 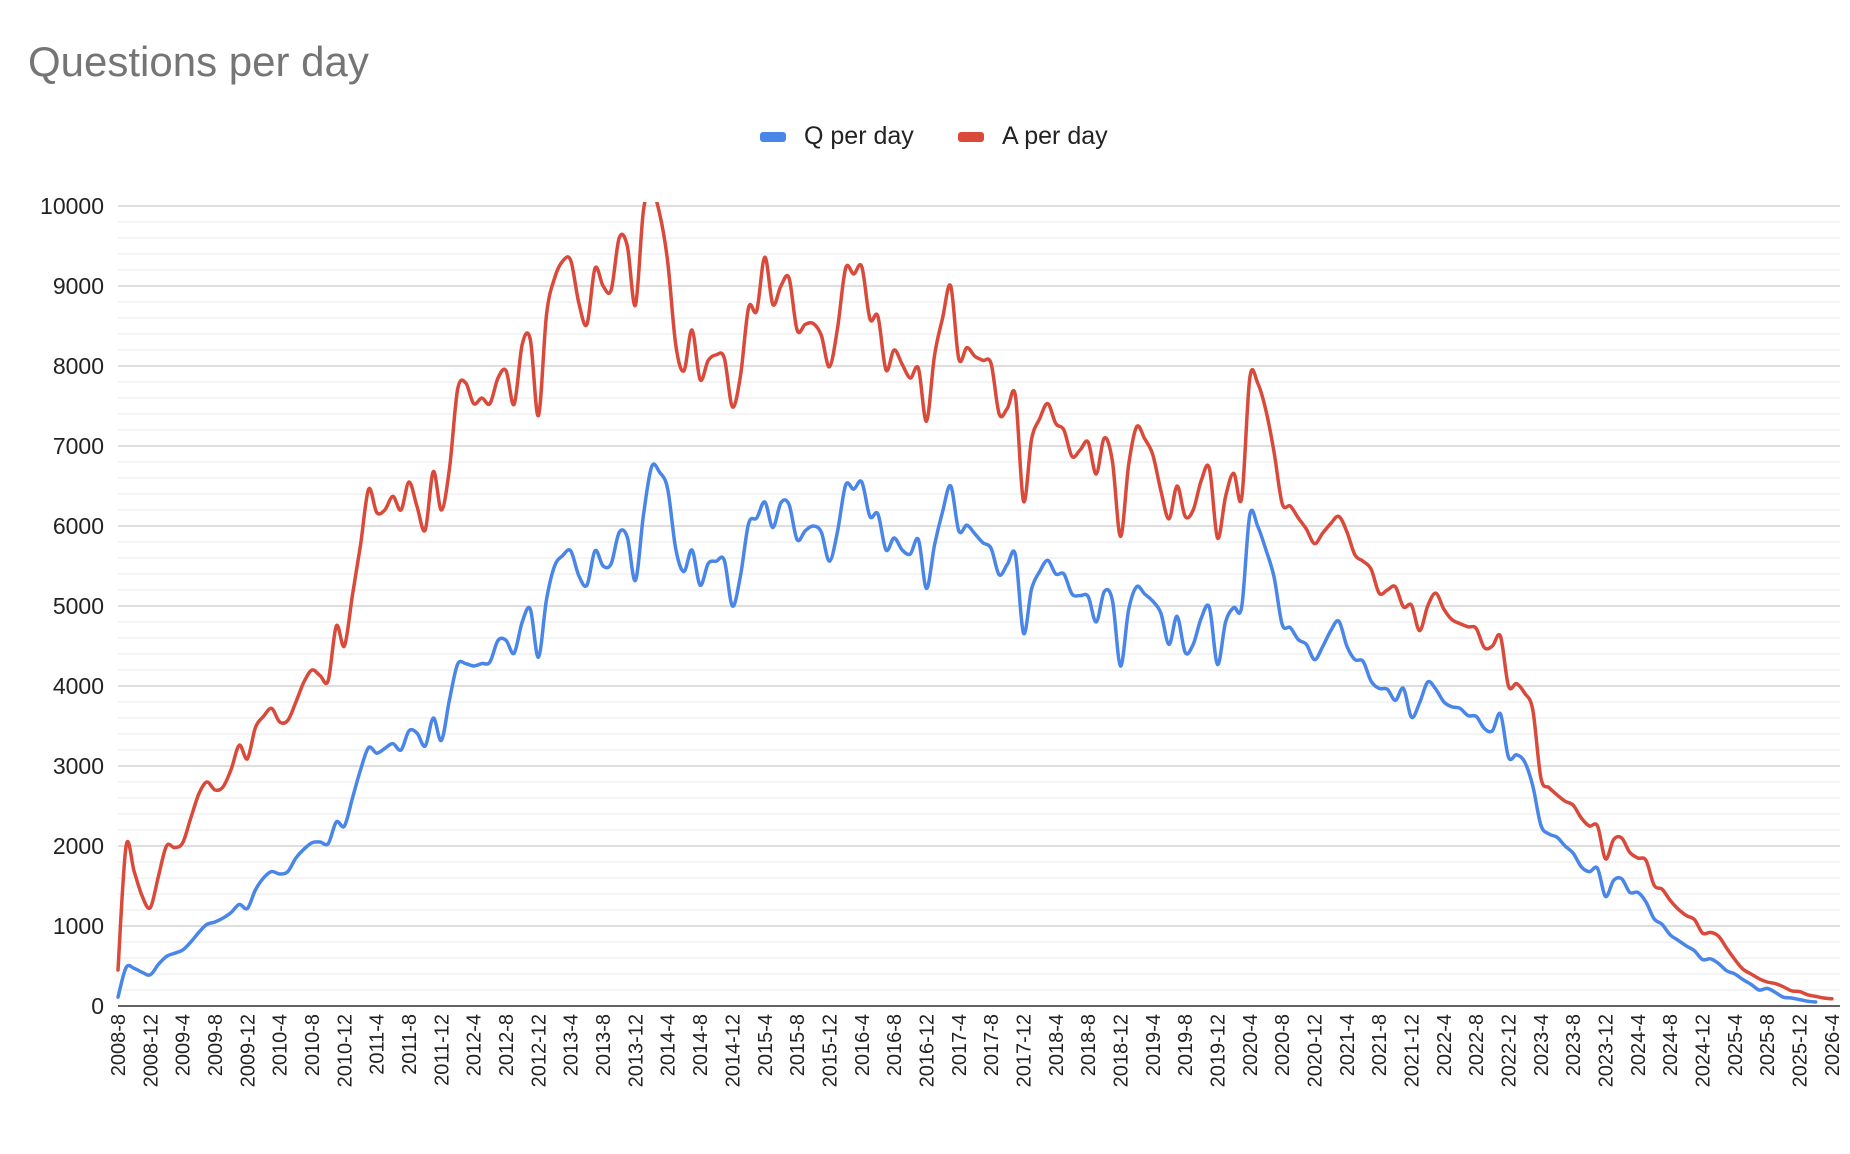 I want to click on x-tick-label: 2012-4, so click(x=475, y=1045).